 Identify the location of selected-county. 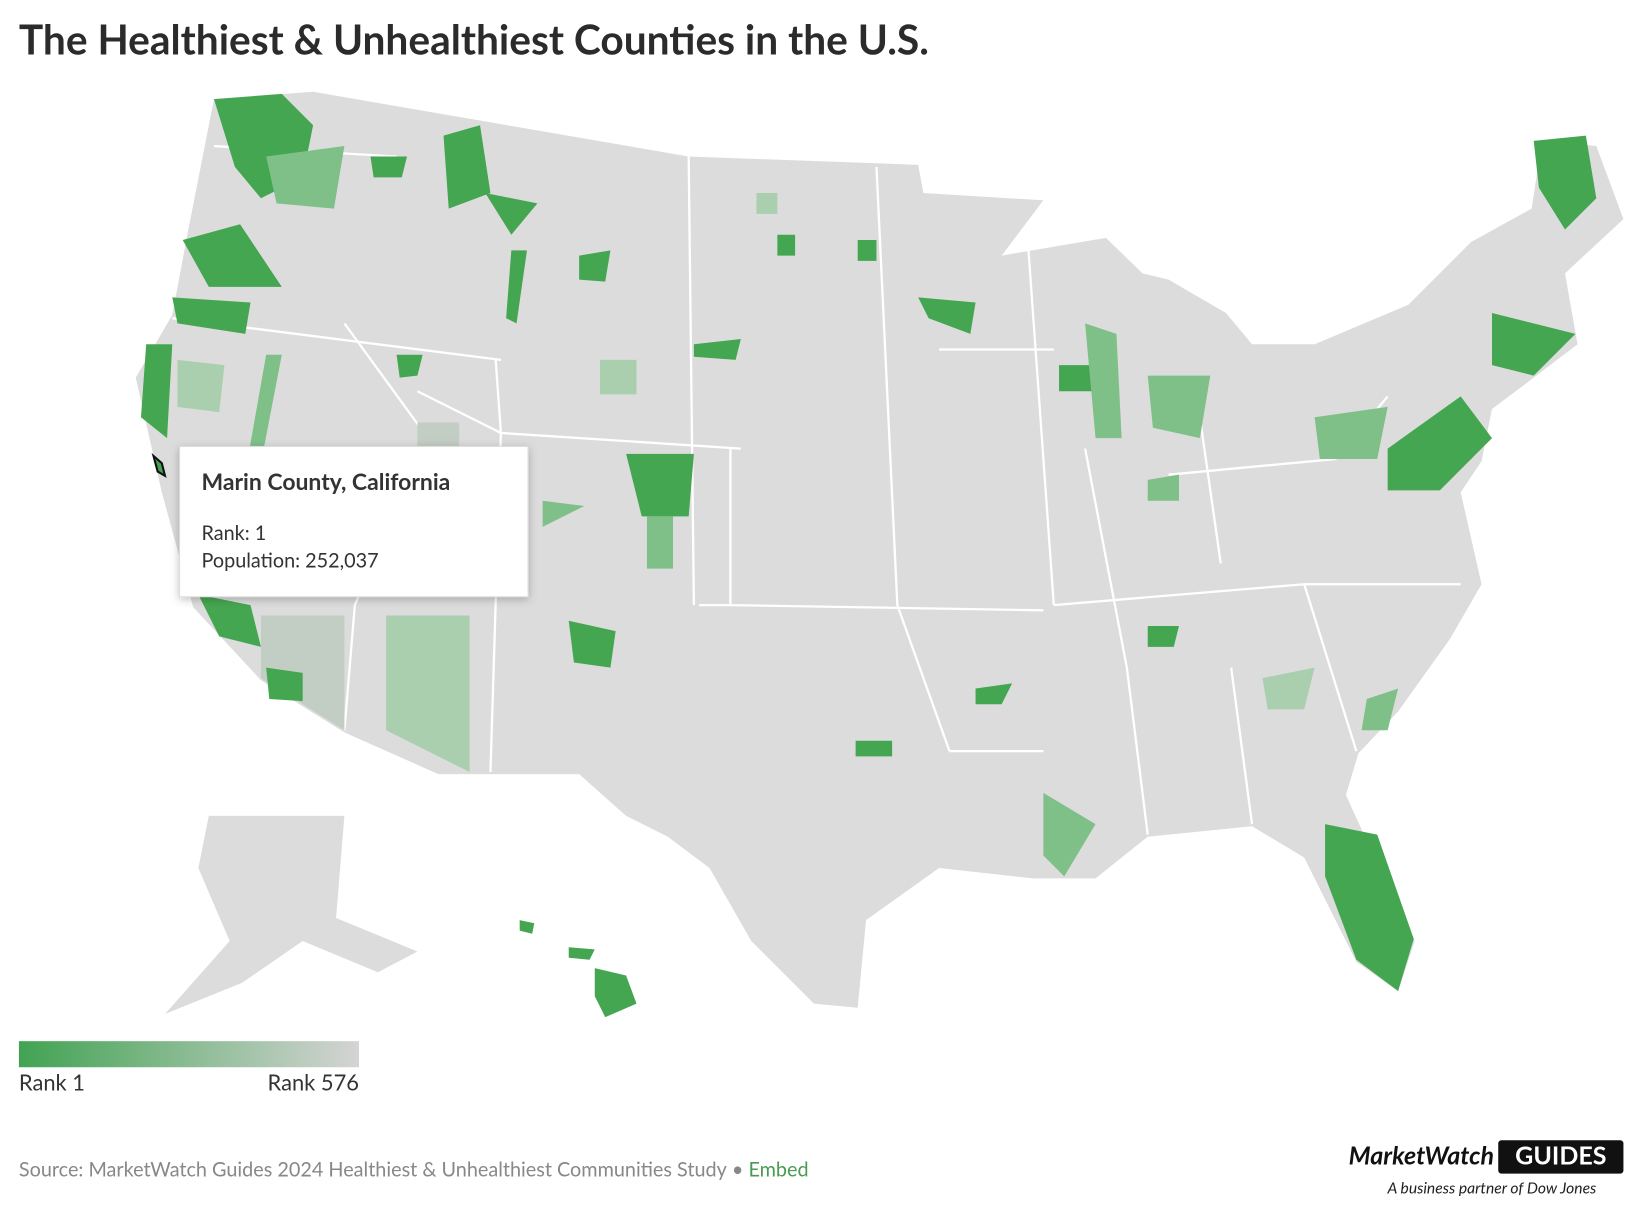
(159, 465).